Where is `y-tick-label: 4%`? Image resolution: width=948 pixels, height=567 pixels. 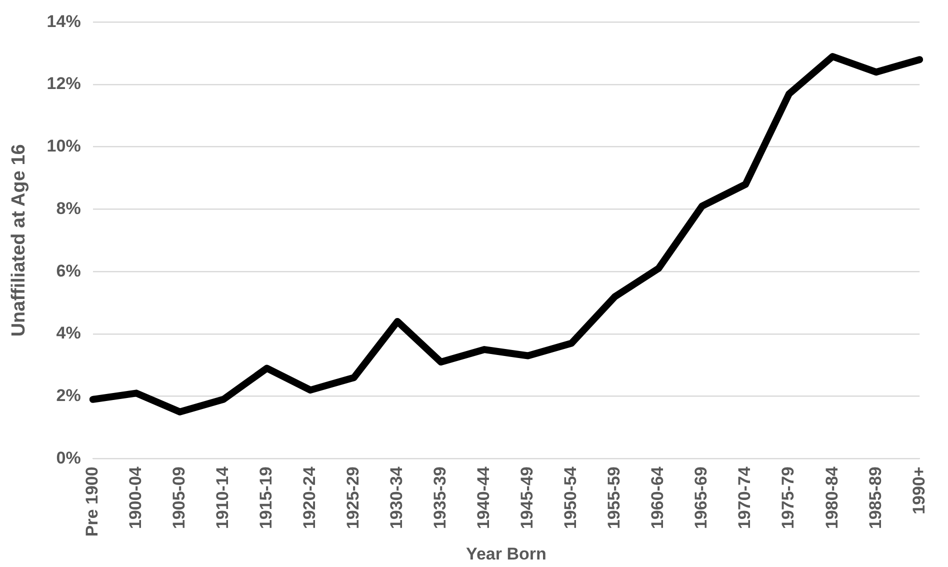
y-tick-label: 4% is located at coordinates (68, 333).